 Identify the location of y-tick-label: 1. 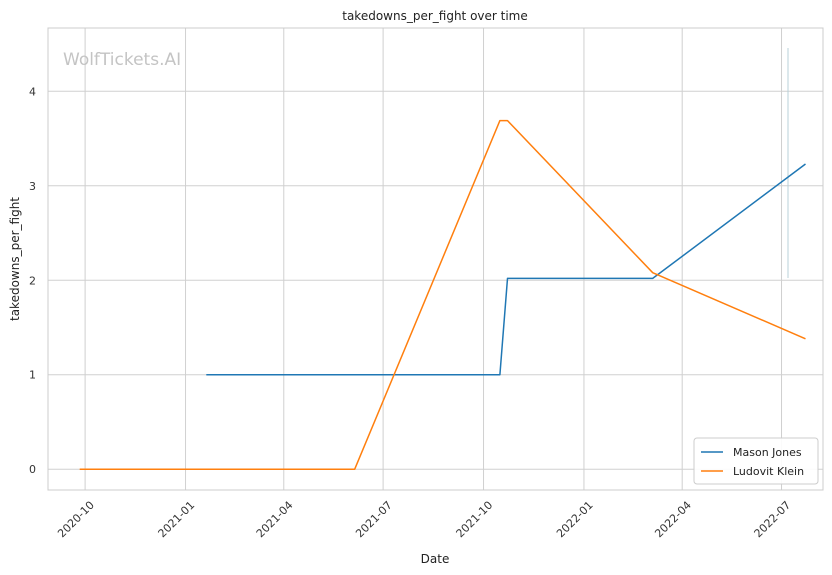
(32, 375).